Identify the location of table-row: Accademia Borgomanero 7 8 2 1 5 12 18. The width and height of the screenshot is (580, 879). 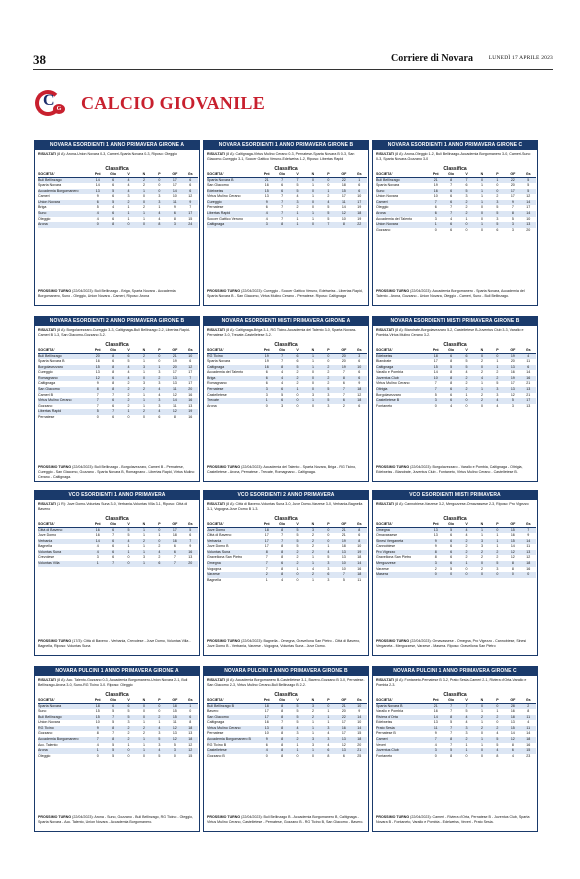
(118, 740).